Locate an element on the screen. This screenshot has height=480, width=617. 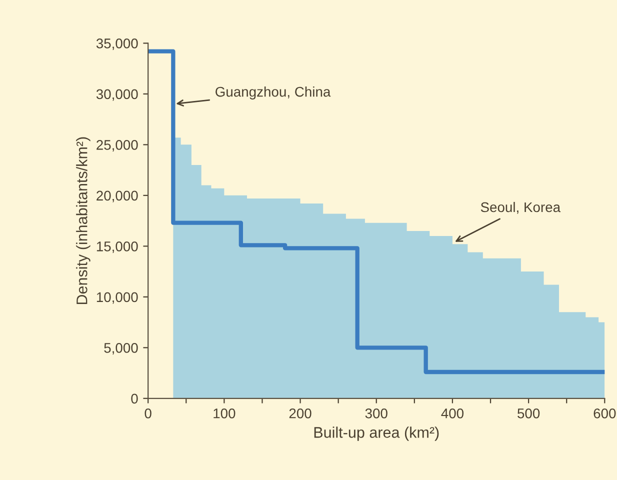
x-tick-label: 400 is located at coordinates (452, 413).